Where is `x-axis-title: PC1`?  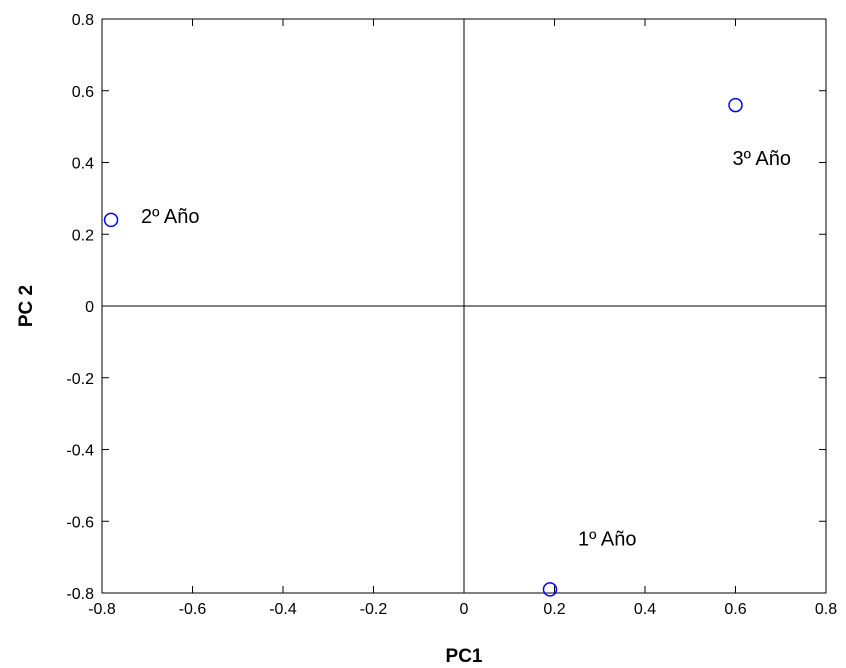
x-axis-title: PC1 is located at coordinates (464, 656).